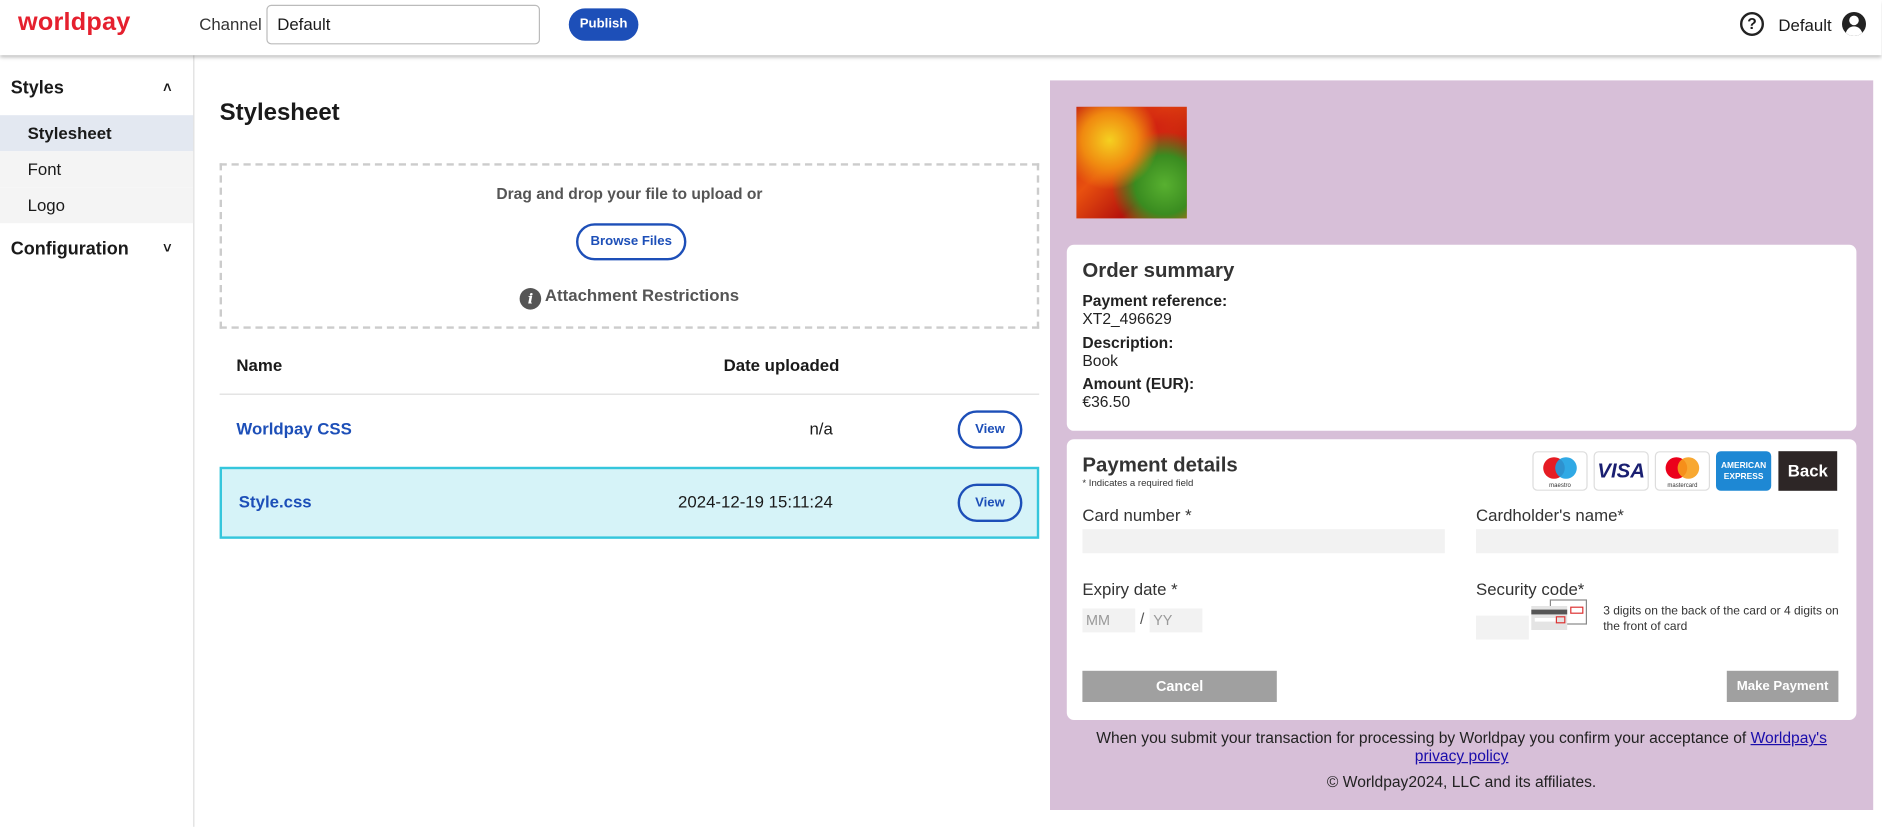  What do you see at coordinates (629, 394) in the screenshot?
I see `divider` at bounding box center [629, 394].